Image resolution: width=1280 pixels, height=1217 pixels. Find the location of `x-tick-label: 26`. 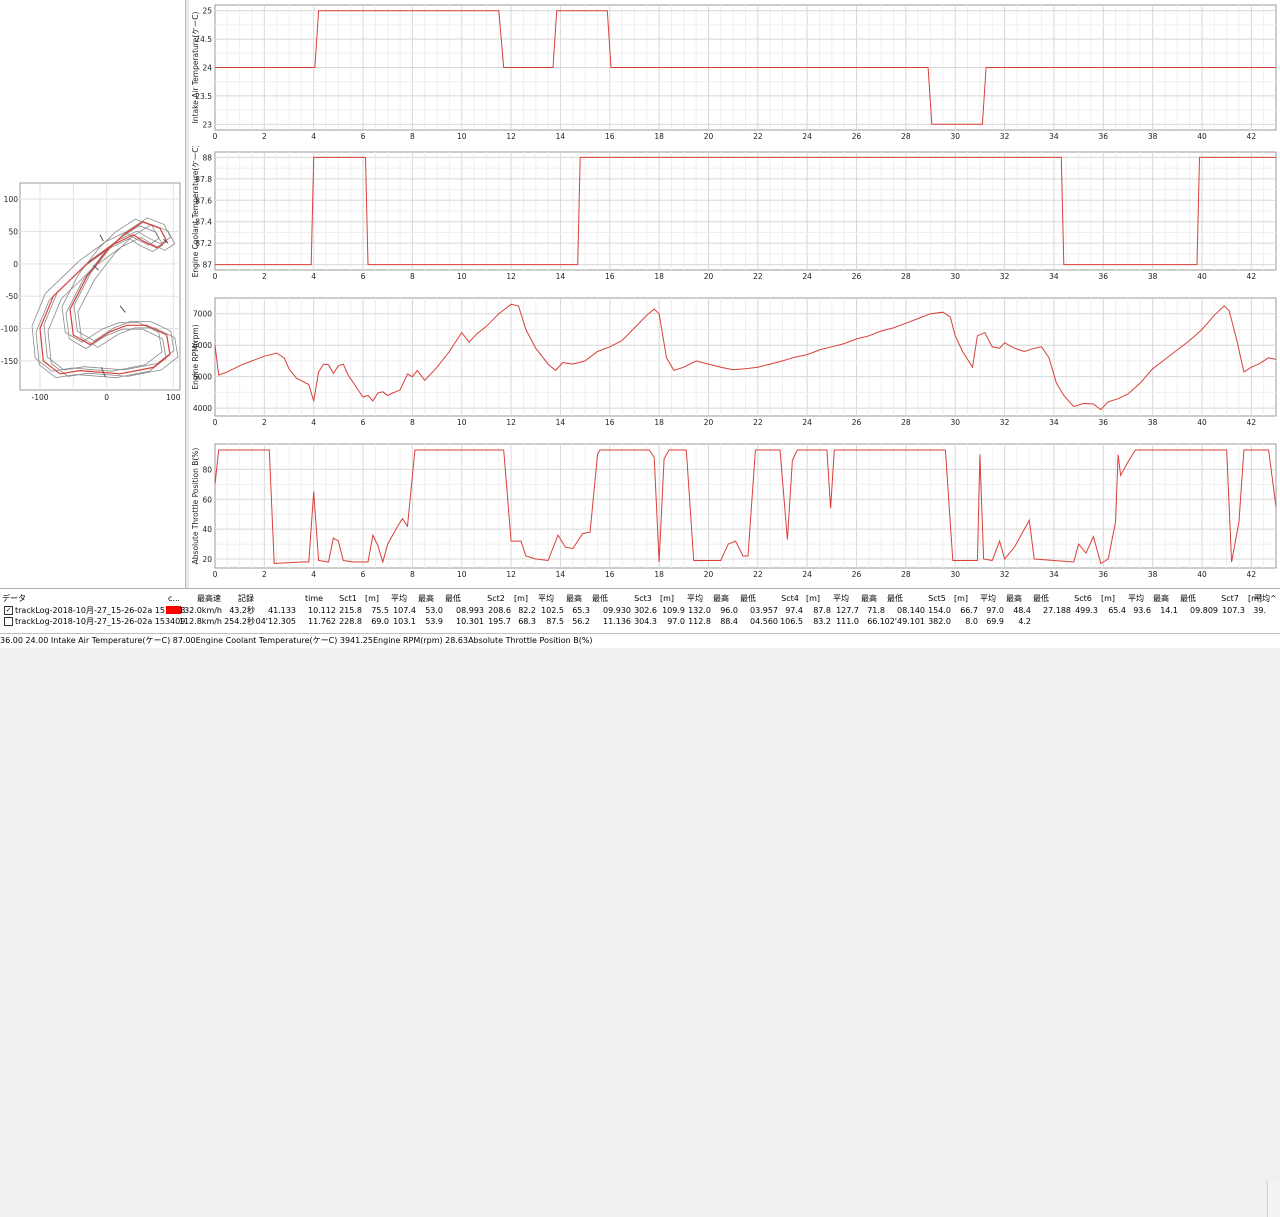

x-tick-label: 26 is located at coordinates (857, 574).